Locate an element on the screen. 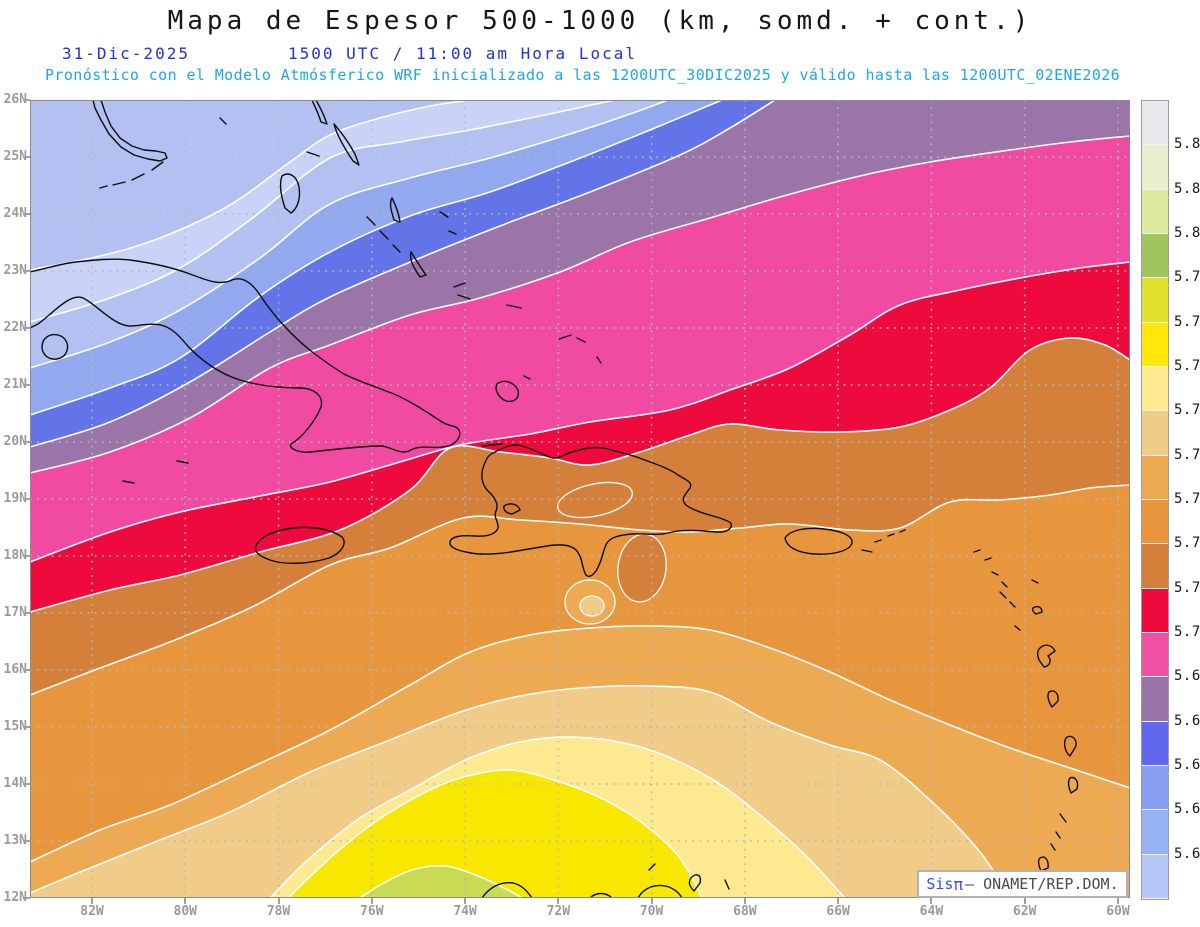  colorbar-label-5.76: 5.76 is located at coordinates (1187, 410).